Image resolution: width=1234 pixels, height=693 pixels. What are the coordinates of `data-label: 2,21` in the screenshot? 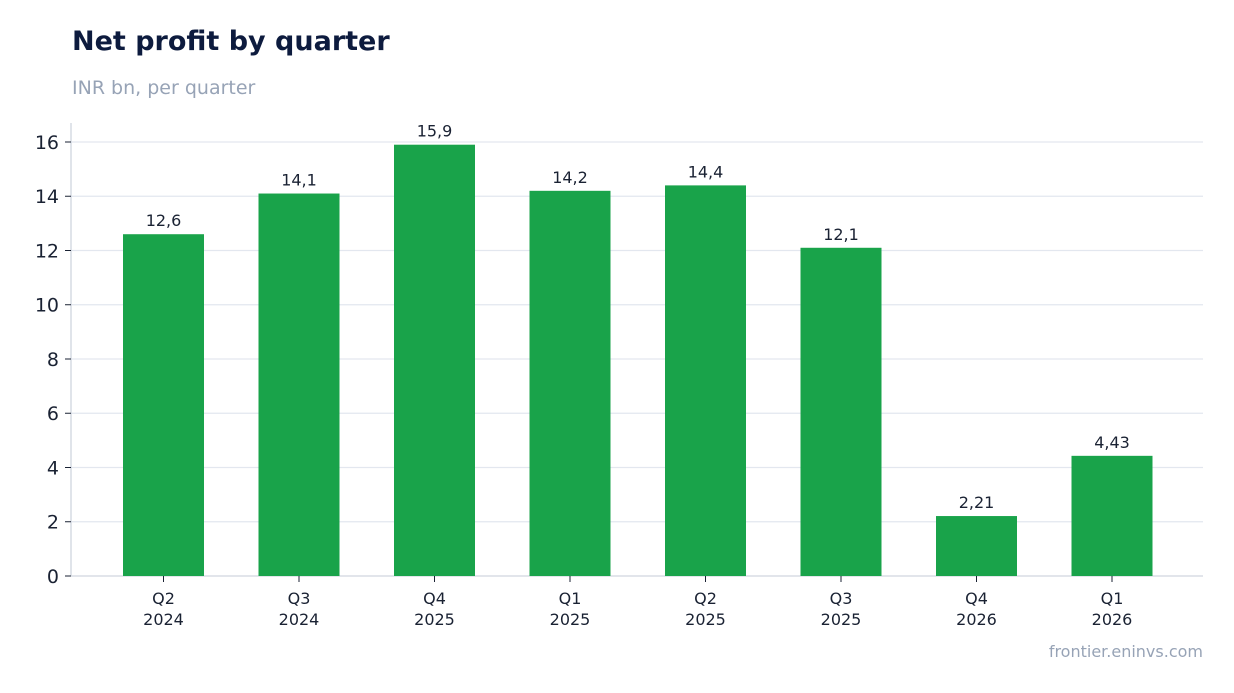 It's located at (977, 502).